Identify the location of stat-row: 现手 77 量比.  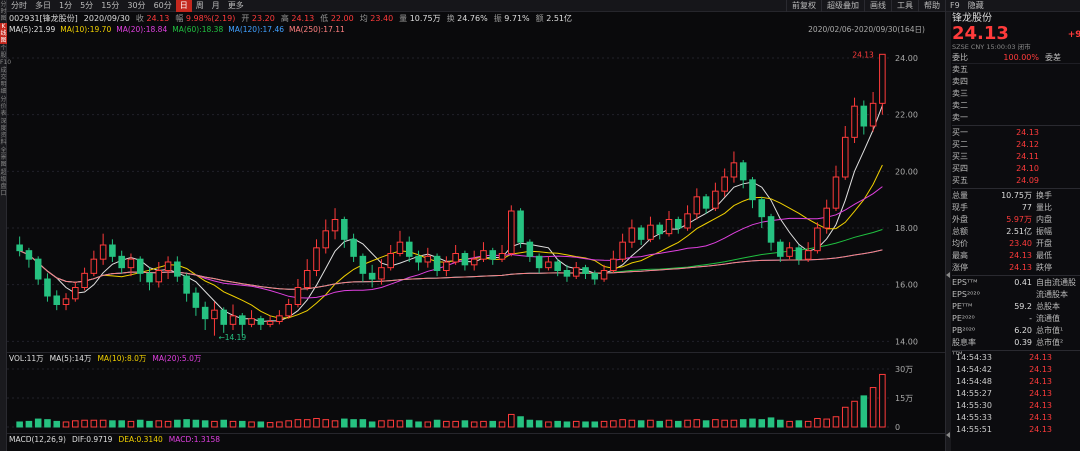
(1016, 208).